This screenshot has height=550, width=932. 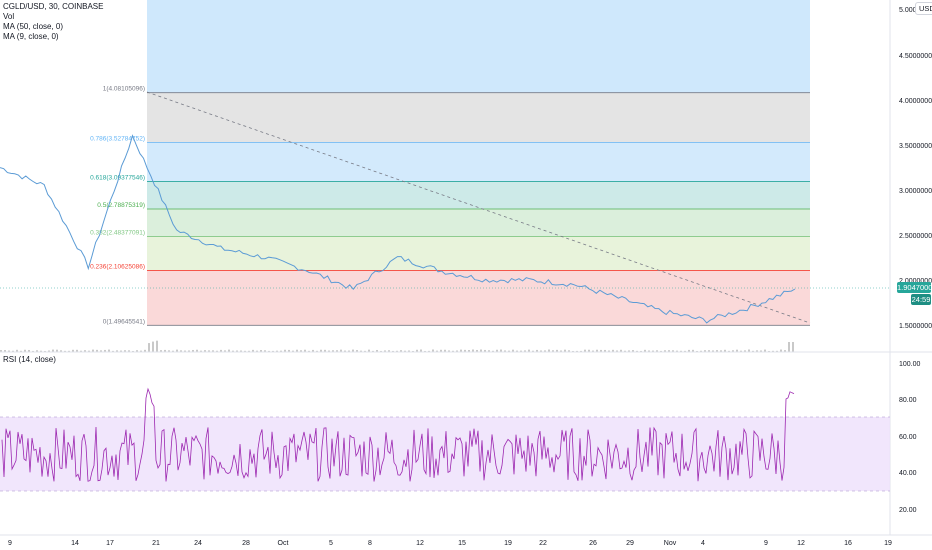 I want to click on time-tick-label: 19, so click(x=508, y=543).